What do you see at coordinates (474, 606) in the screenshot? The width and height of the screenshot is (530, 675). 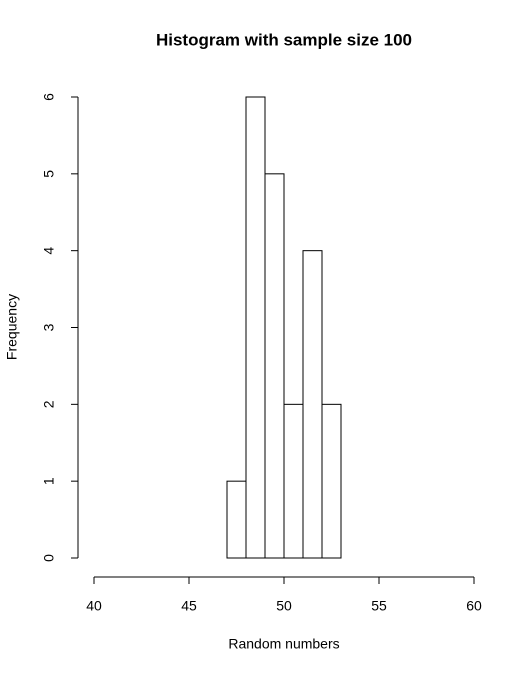 I see `x-tick-label: 60` at bounding box center [474, 606].